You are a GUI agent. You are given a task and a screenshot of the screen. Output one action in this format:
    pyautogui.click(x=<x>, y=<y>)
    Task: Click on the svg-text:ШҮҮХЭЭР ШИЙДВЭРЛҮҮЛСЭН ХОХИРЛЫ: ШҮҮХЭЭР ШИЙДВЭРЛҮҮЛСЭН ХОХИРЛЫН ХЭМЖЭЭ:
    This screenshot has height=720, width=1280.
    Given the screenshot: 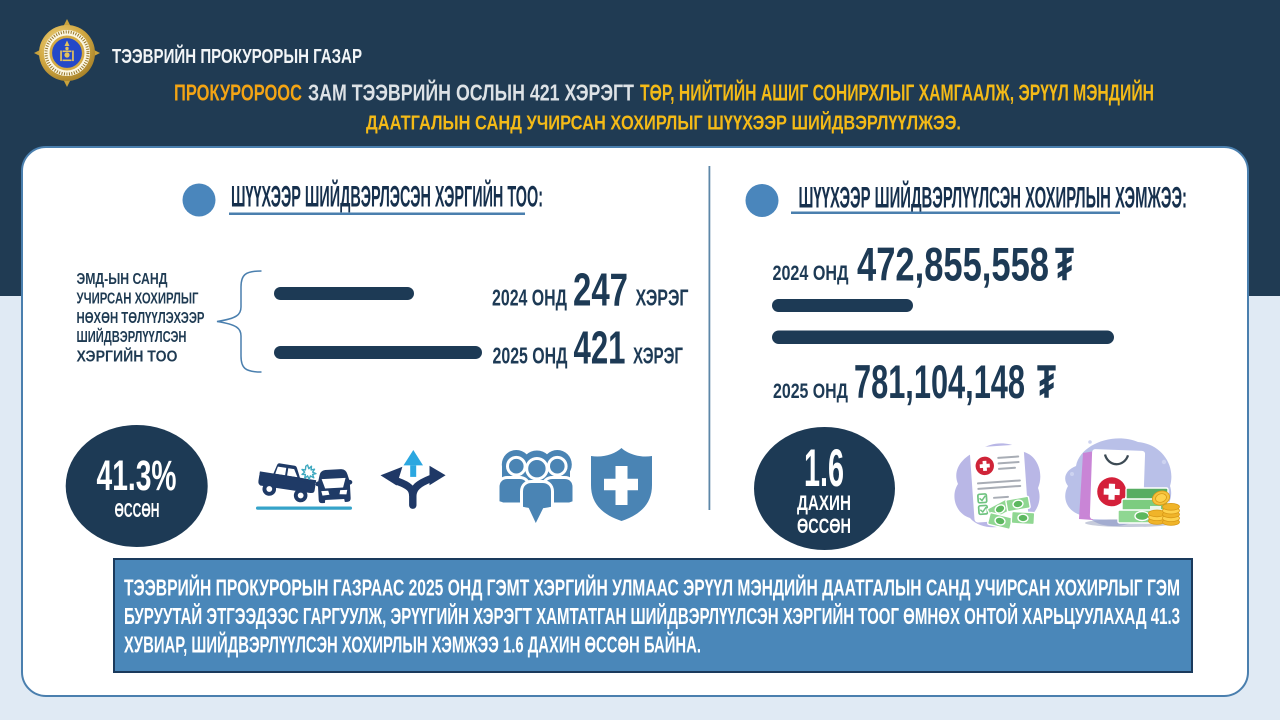 What is the action you would take?
    pyautogui.click(x=993, y=198)
    